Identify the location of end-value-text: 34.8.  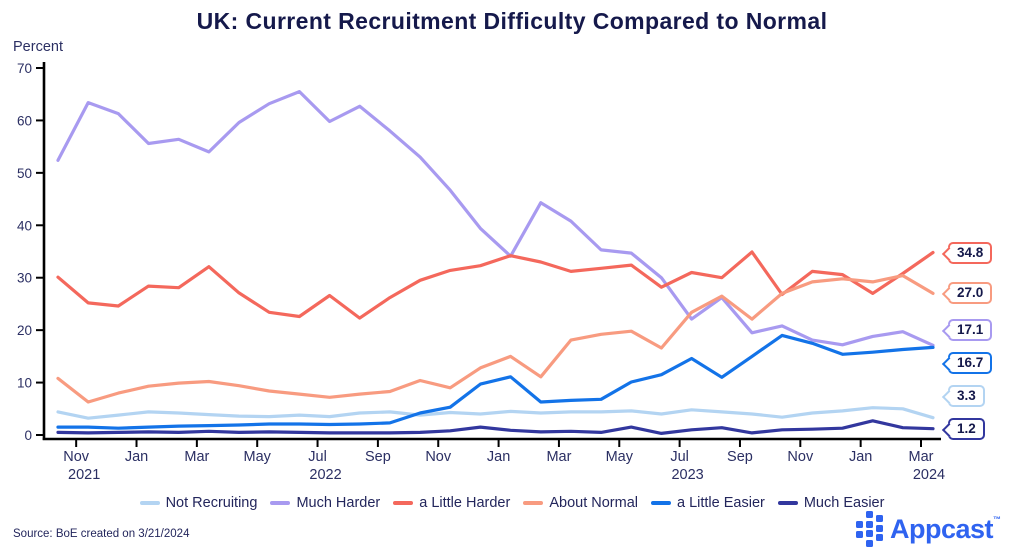
(970, 252).